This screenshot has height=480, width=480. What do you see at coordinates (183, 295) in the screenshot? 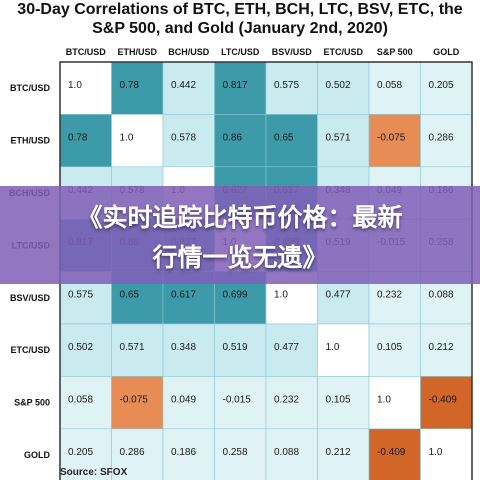
I see `cell-value: 0.617` at bounding box center [183, 295].